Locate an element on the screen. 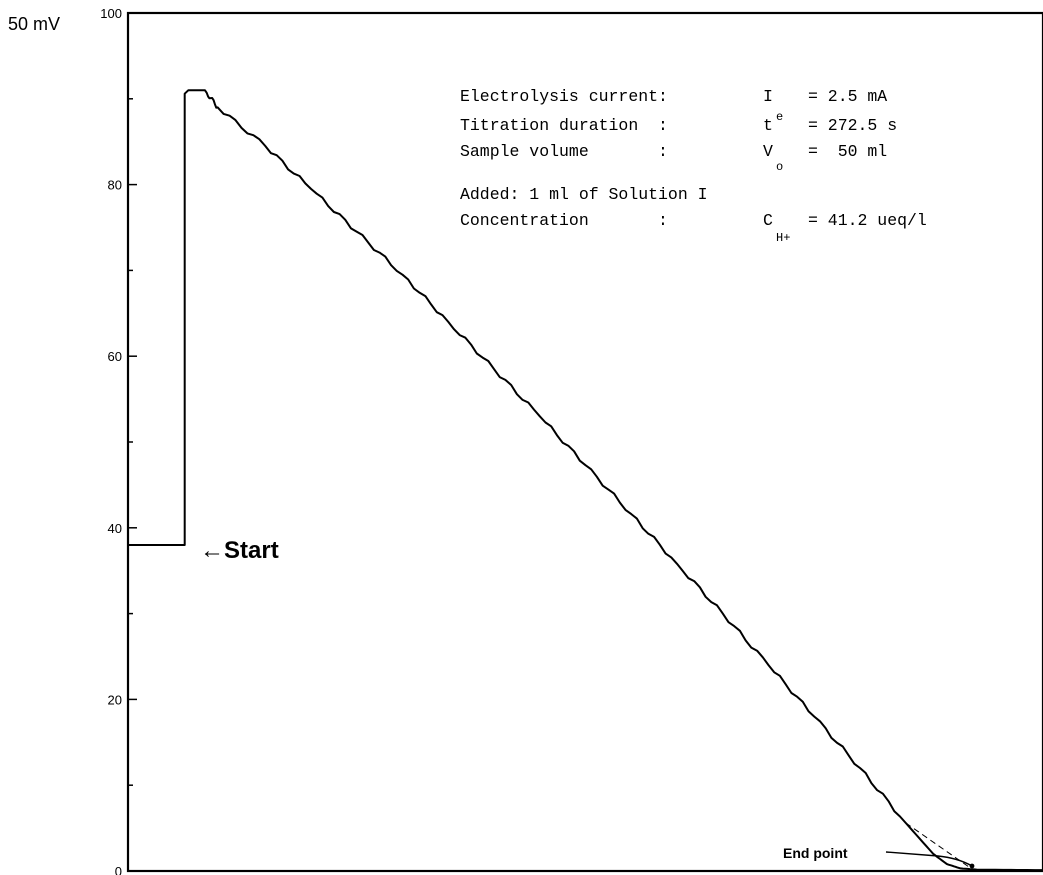 This screenshot has height=875, width=1043. annotation-volume-subscript: o is located at coordinates (779, 167).